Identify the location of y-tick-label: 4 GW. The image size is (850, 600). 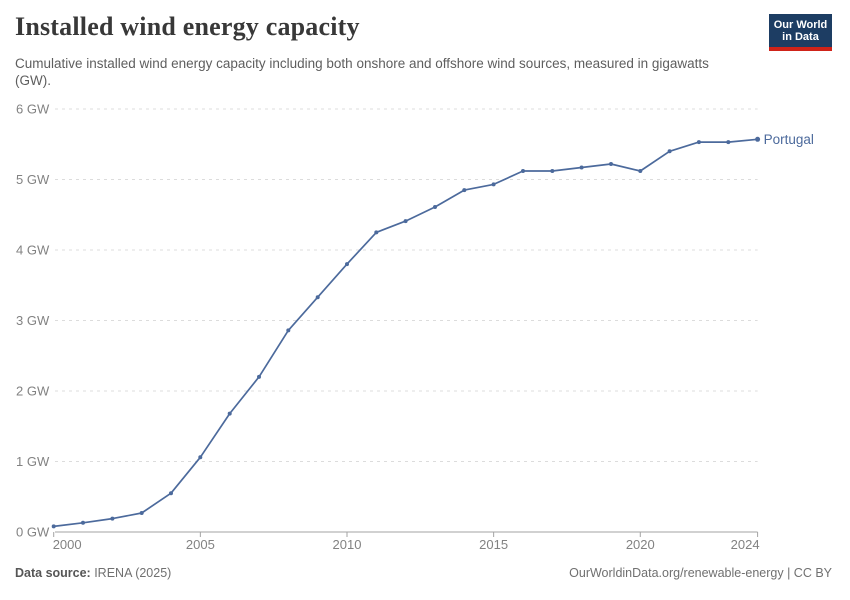
(33, 250).